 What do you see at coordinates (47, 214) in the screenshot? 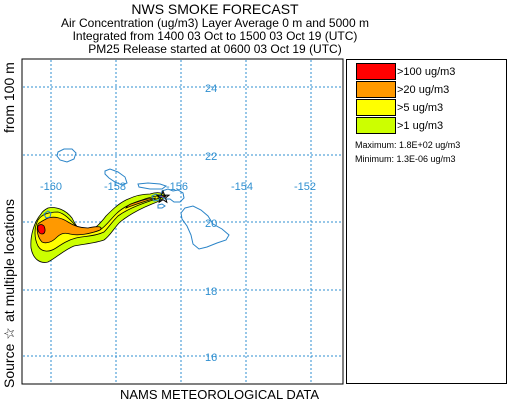
I see `coast-niihau` at bounding box center [47, 214].